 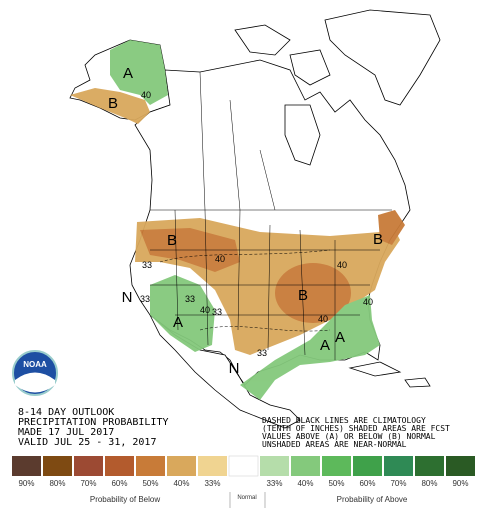 I want to click on note-line: DASHED BLACK LINES ARE CLIMATOLOGY, so click(x=344, y=420).